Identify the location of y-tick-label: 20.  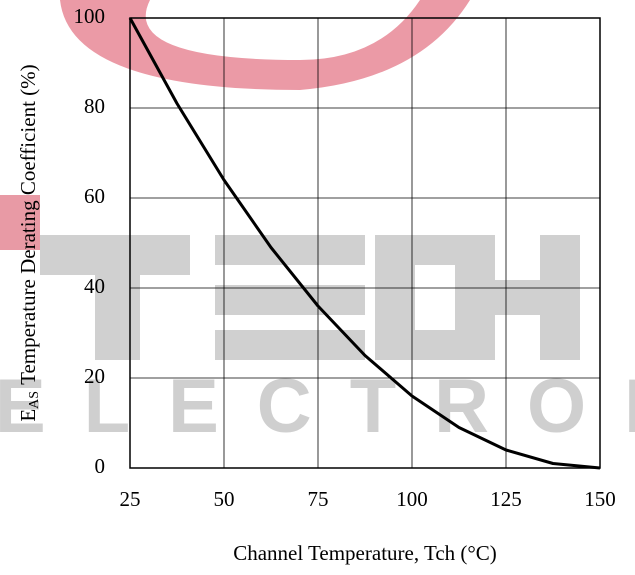
(94, 376).